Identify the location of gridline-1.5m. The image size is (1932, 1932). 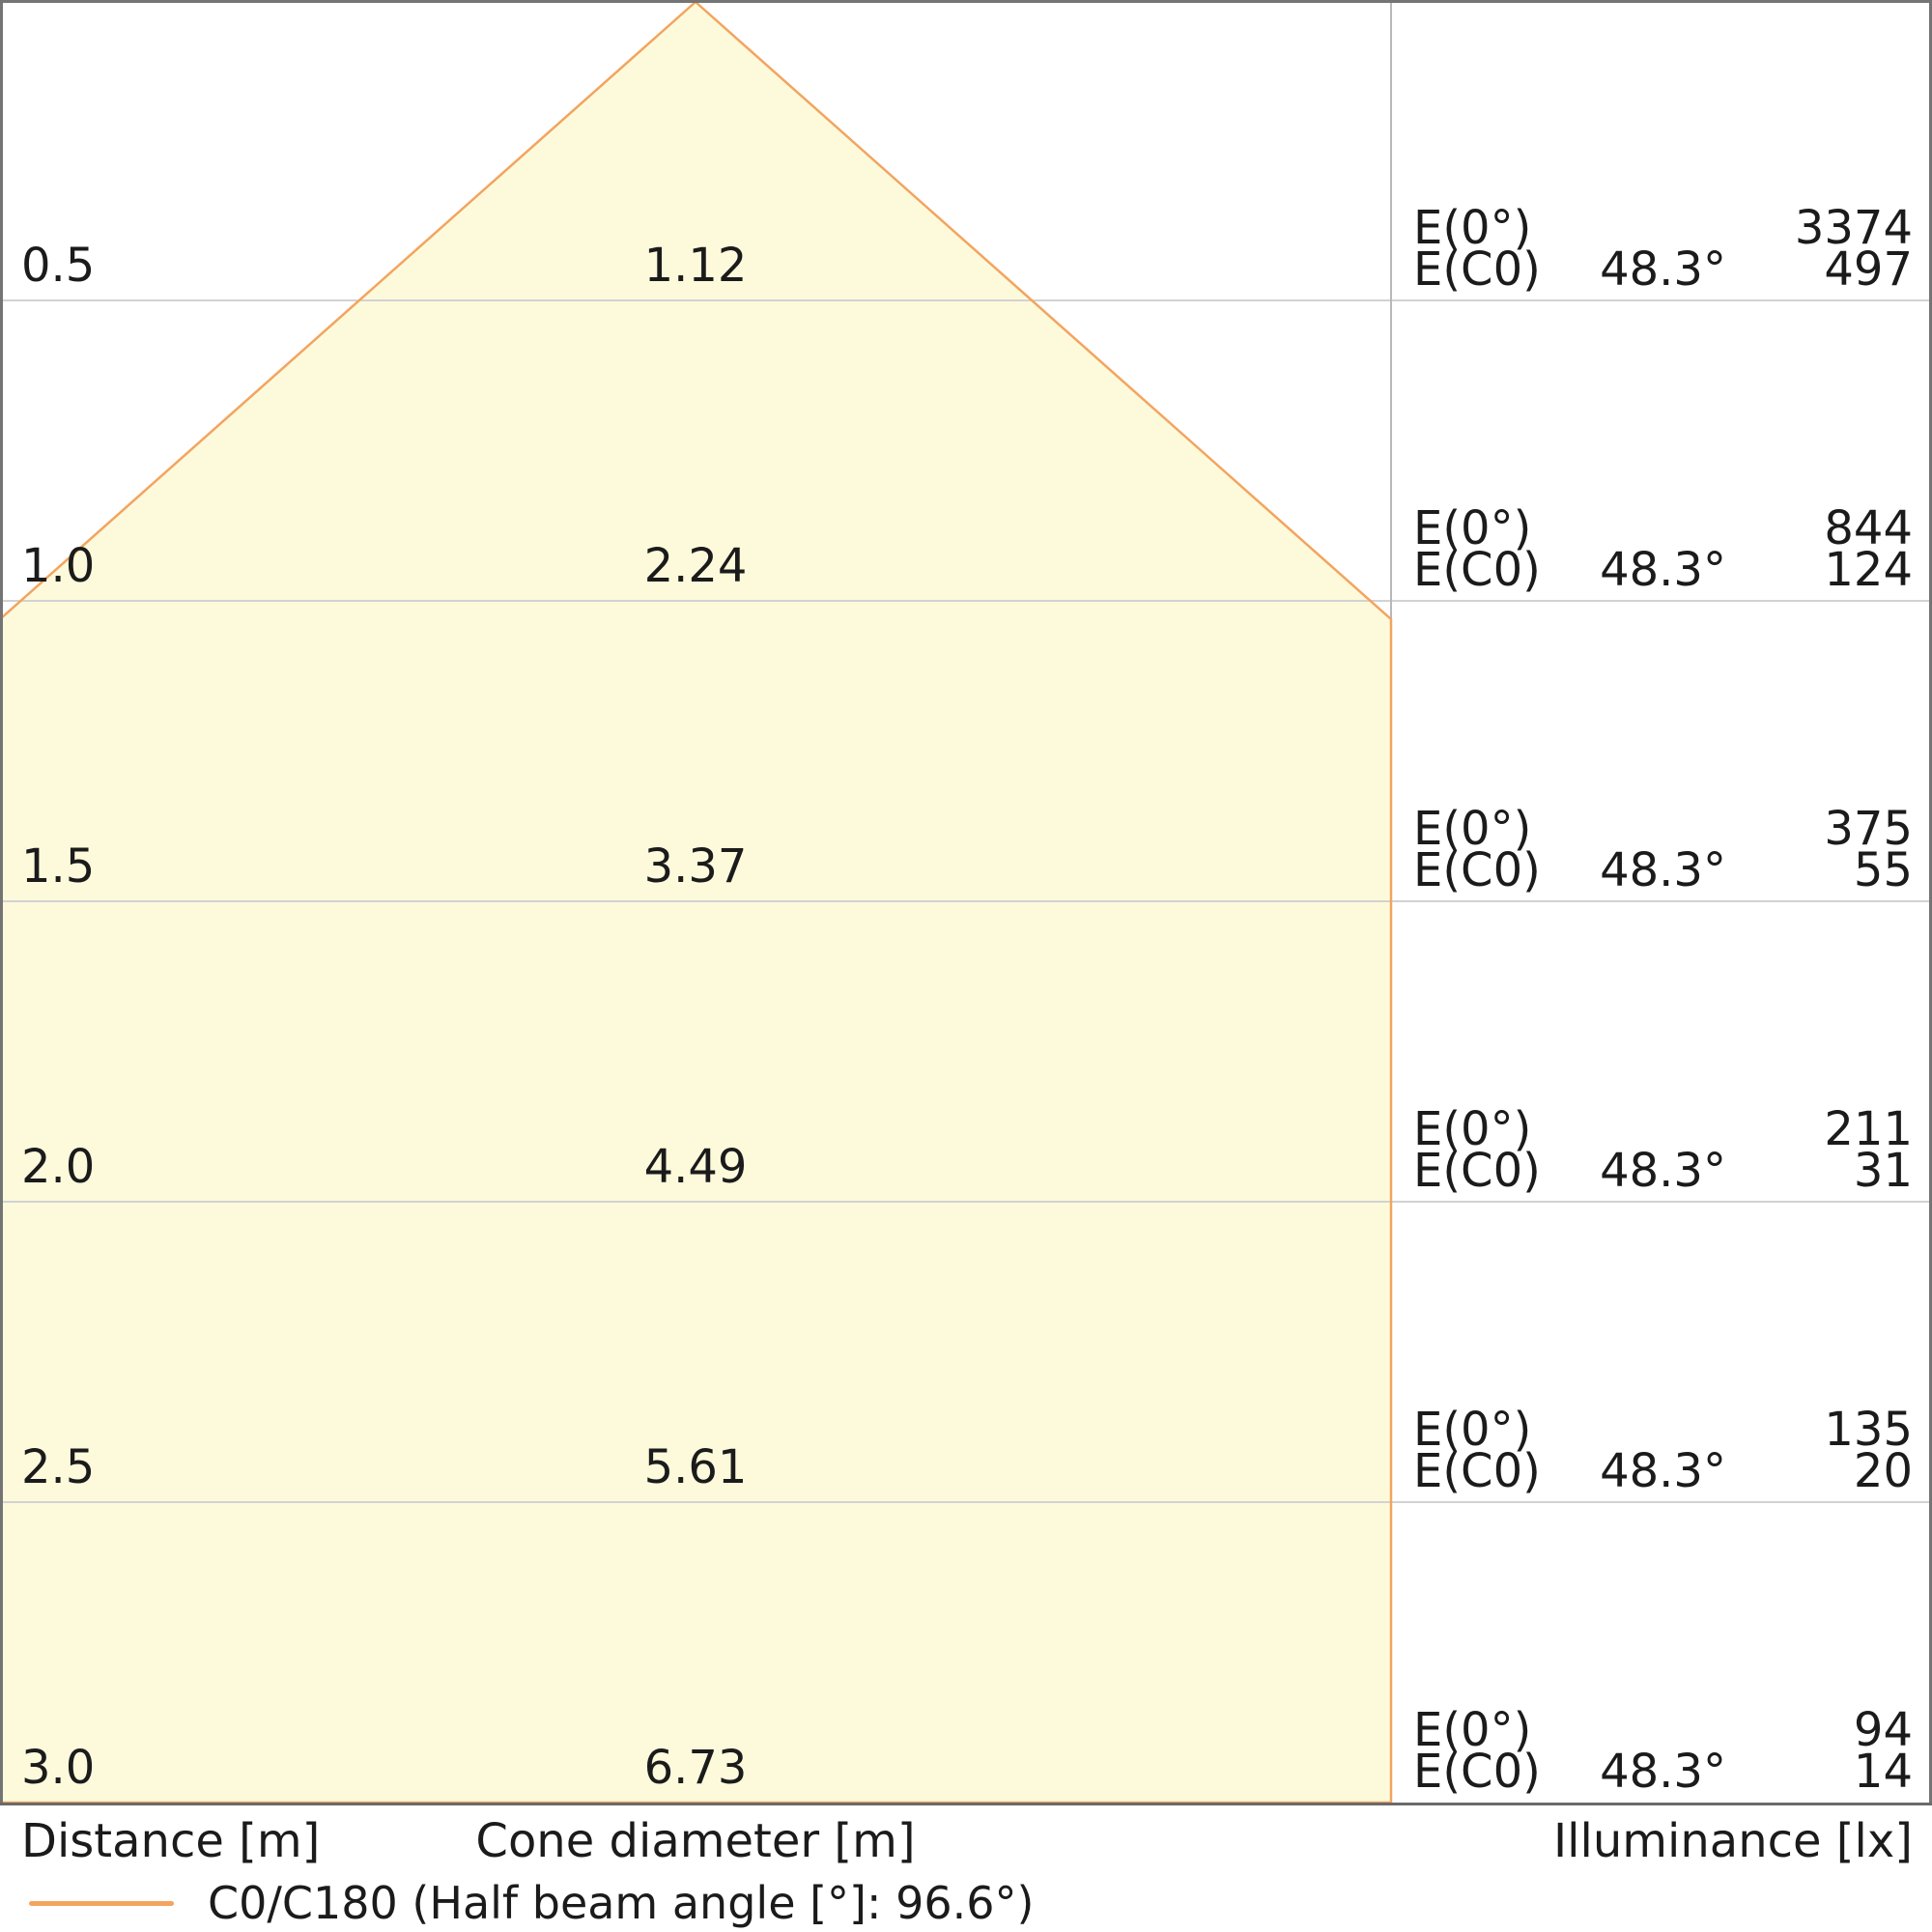
(966, 901).